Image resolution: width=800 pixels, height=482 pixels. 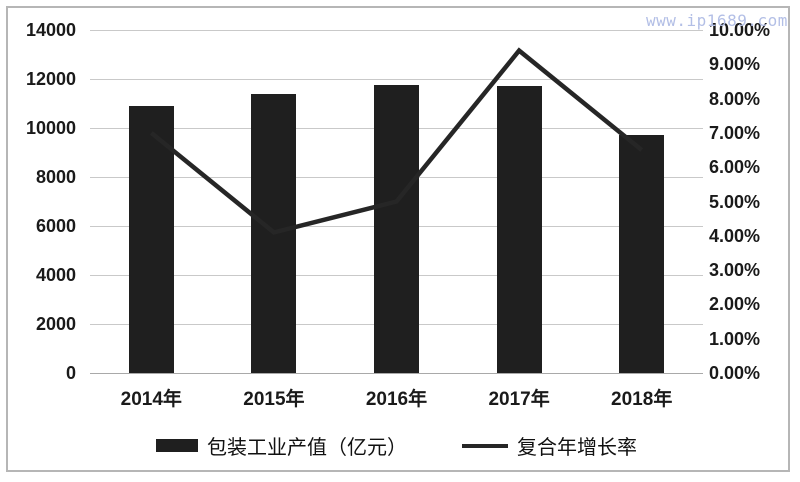 I want to click on bar-2016年, so click(x=396, y=229).